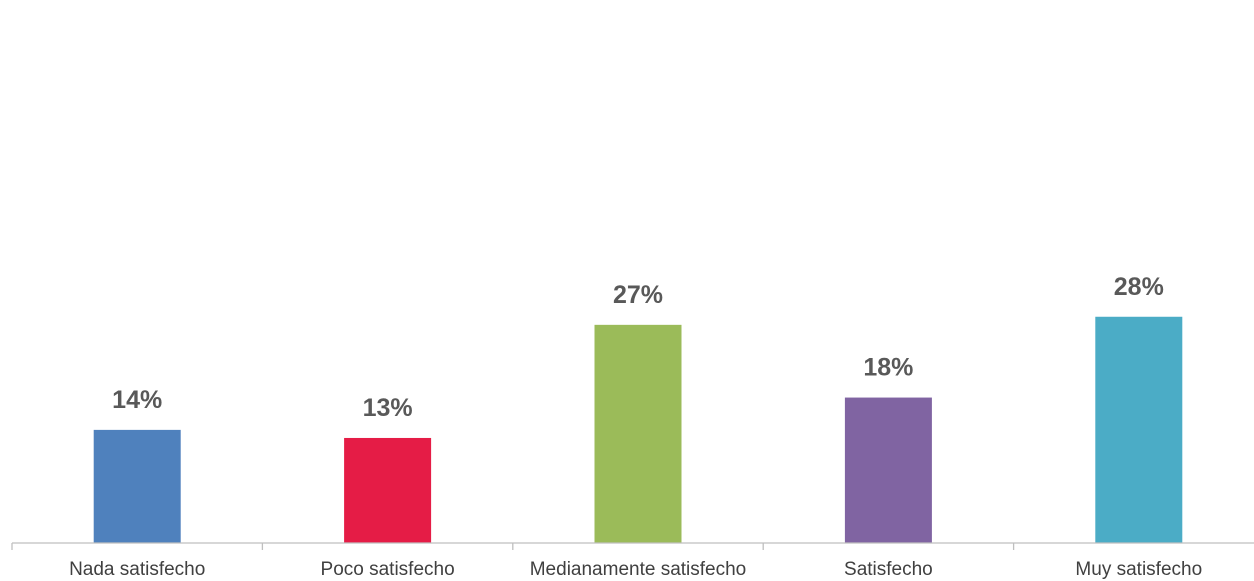 This screenshot has width=1254, height=581. I want to click on category-label: Muy satisfecho, so click(1138, 569).